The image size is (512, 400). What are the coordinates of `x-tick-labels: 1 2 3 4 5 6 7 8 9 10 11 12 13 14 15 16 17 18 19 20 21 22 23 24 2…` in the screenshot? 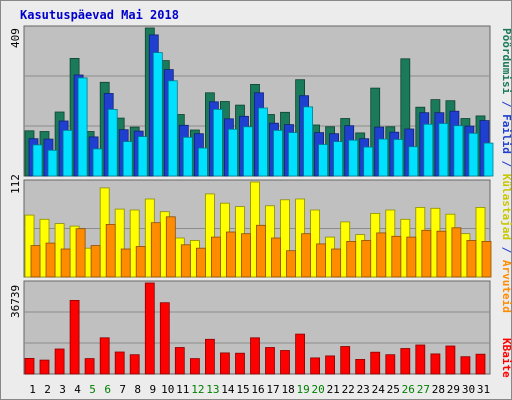 It's located at (259, 389).